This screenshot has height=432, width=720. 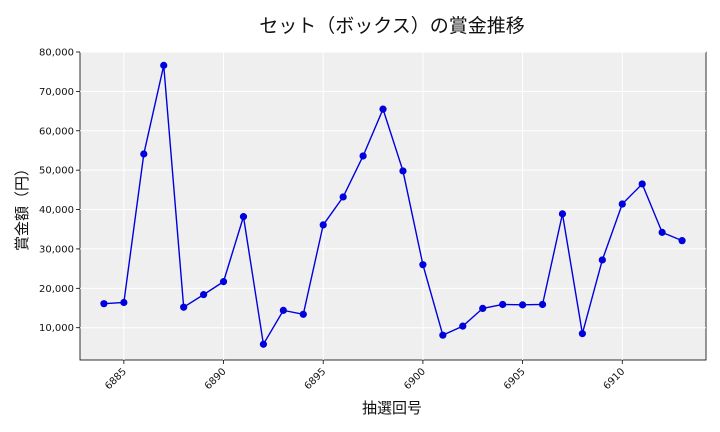 I want to click on x-axis-label: 抽選回号, so click(x=392, y=408).